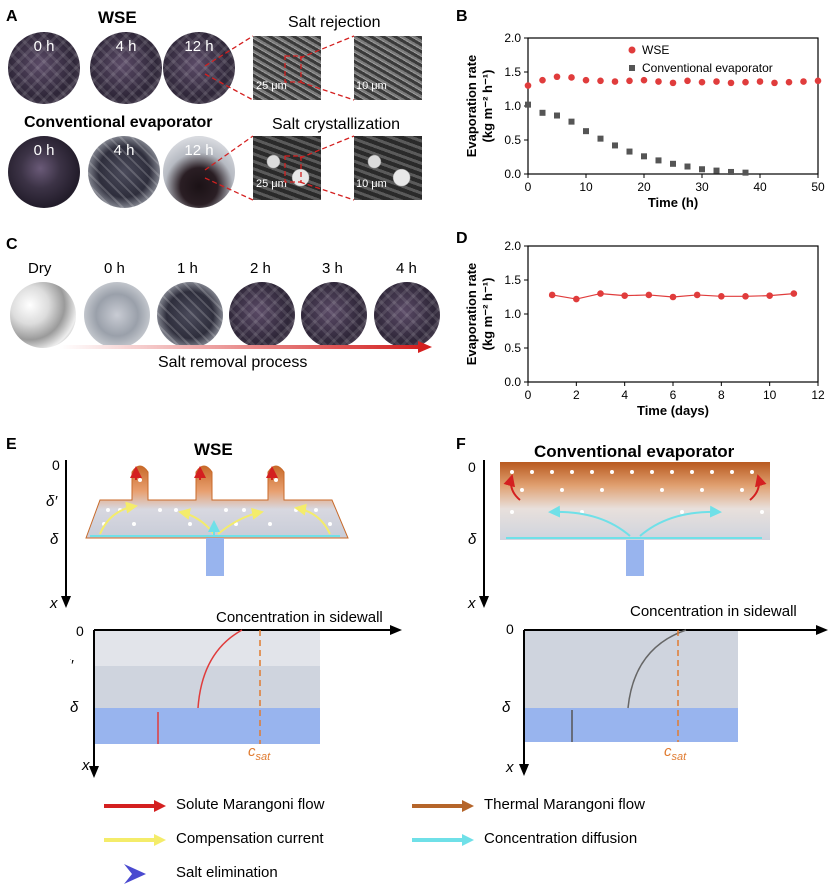 The image size is (832, 896). Describe the element at coordinates (124, 172) in the screenshot. I see `photo-conv-4h` at that location.